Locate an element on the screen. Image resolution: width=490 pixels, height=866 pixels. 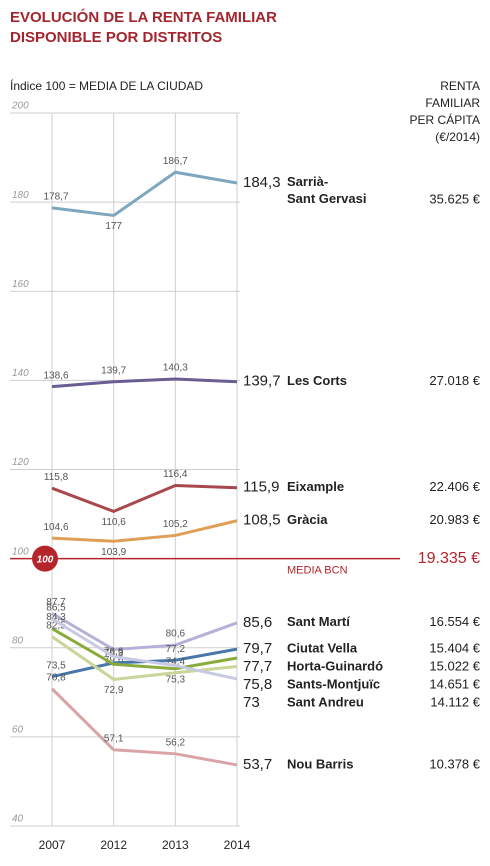
y-tick-label: 160 is located at coordinates (20, 284).